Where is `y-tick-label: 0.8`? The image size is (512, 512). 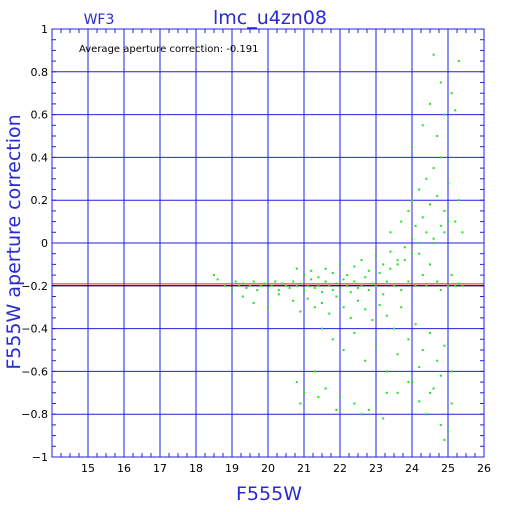 y-tick-label: 0.8 is located at coordinates (40, 72).